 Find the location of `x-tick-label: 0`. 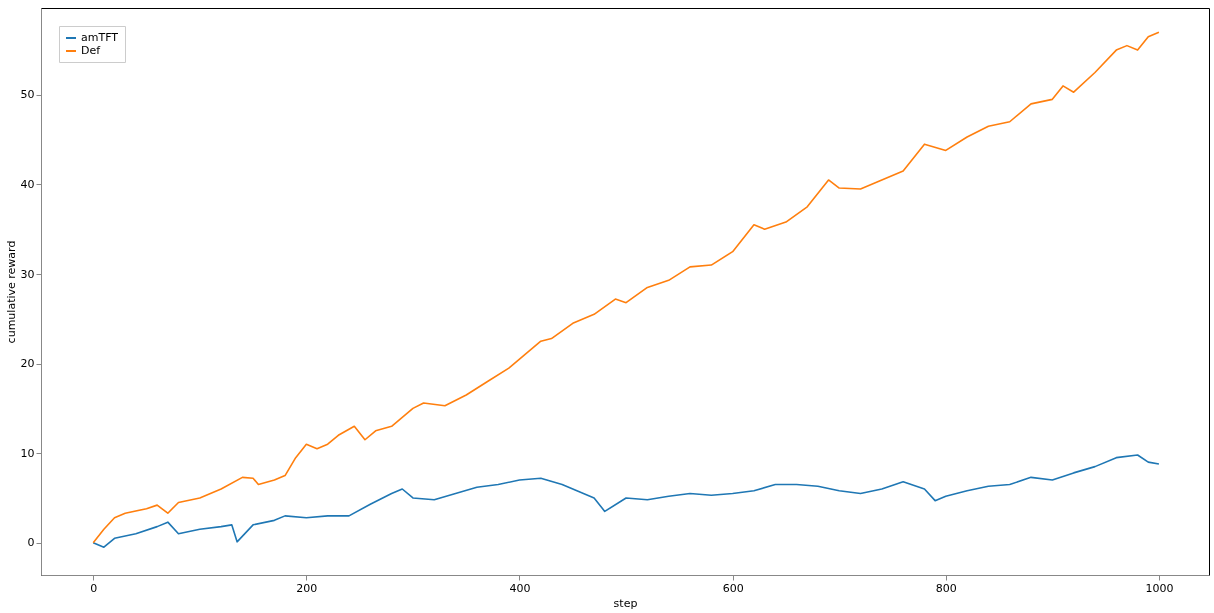

x-tick-label: 0 is located at coordinates (94, 588).